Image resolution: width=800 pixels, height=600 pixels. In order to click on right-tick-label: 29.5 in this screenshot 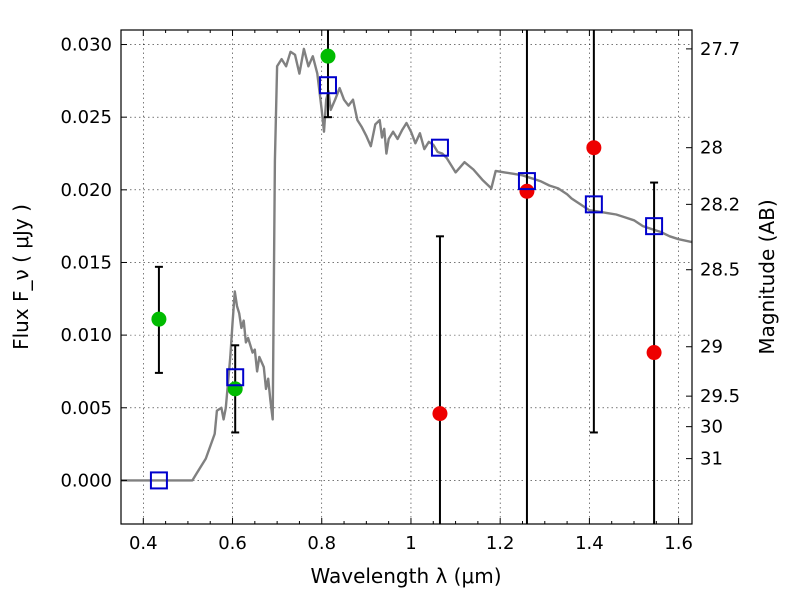, I will do `click(720, 396)`.